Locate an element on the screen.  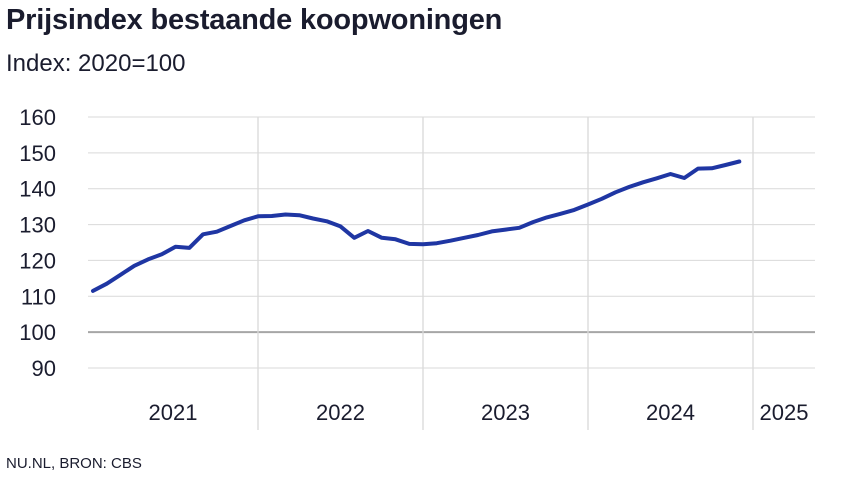
y-tick-label: 120 is located at coordinates (37, 260).